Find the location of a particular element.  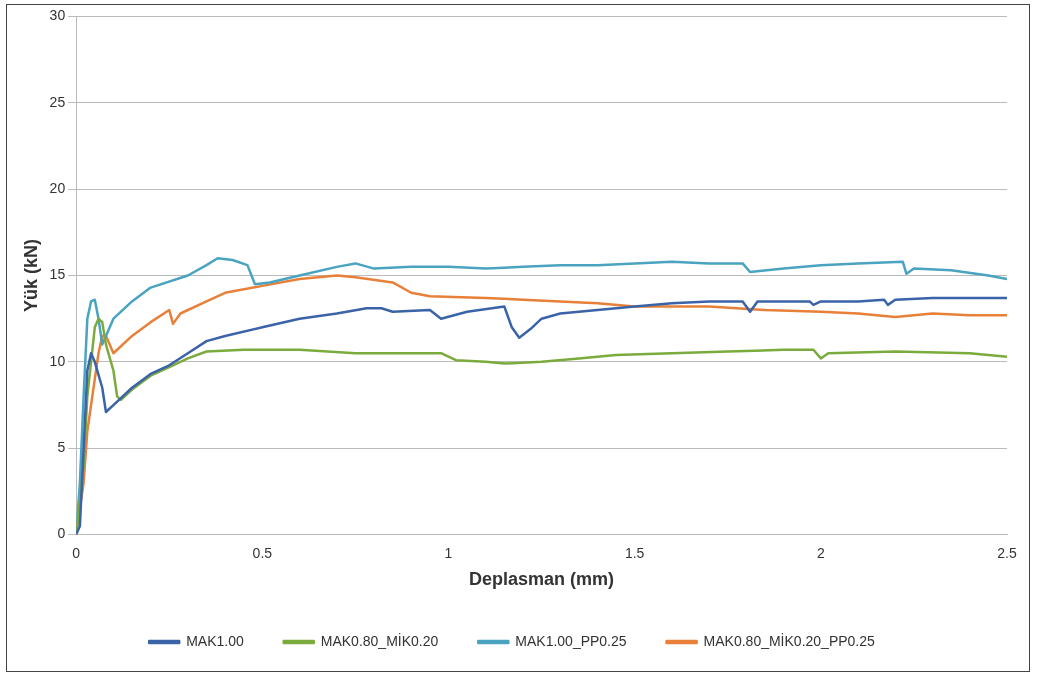

legend-label: MAK0.80_MİK0.20 is located at coordinates (379, 640).